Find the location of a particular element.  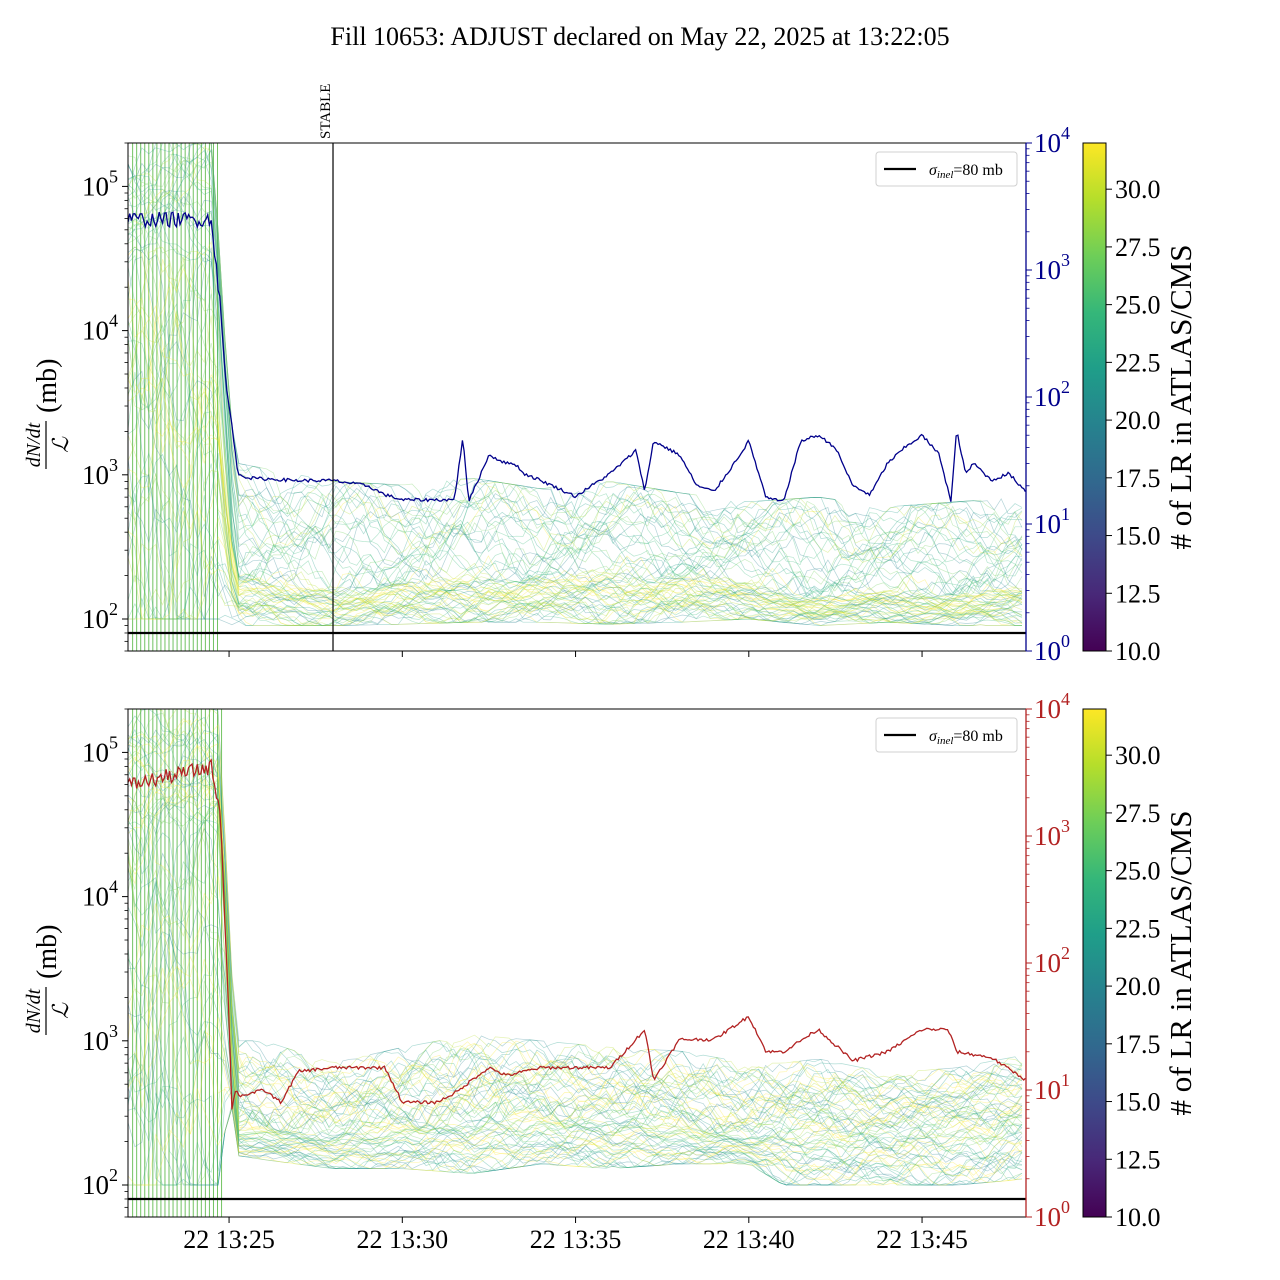

spike-lines is located at coordinates (177, 963).